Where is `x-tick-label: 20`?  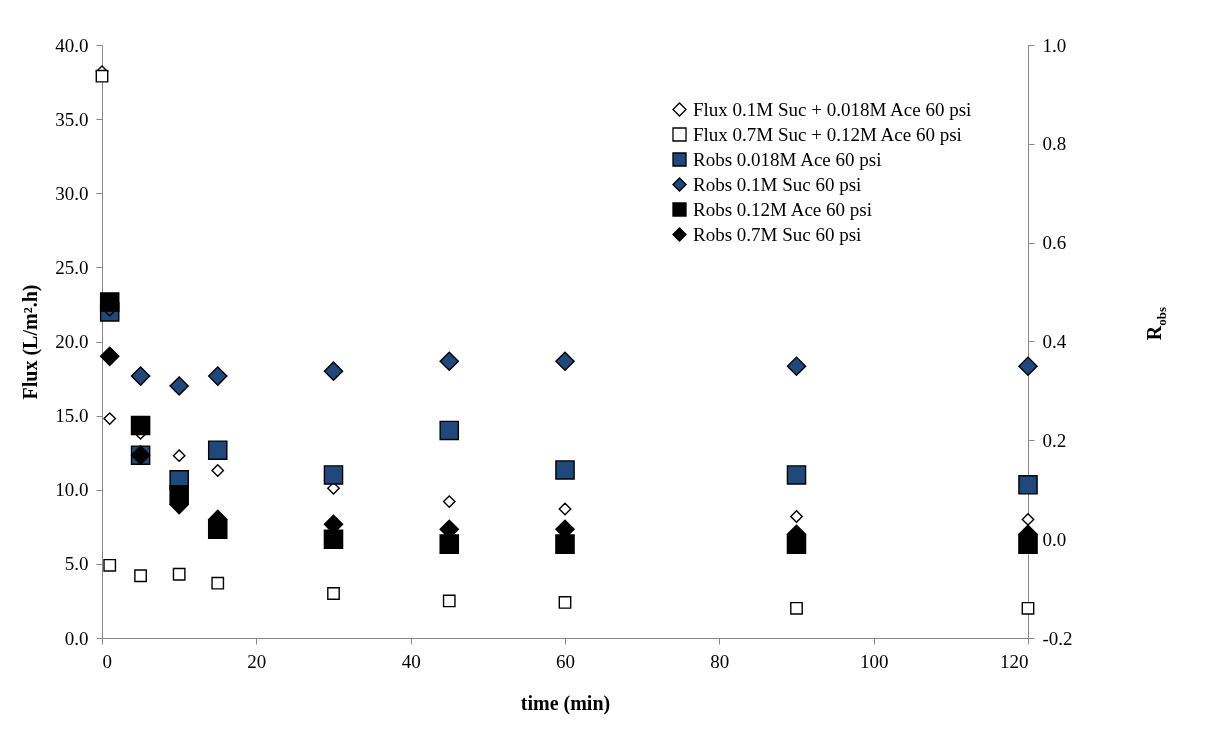
x-tick-label: 20 is located at coordinates (257, 661).